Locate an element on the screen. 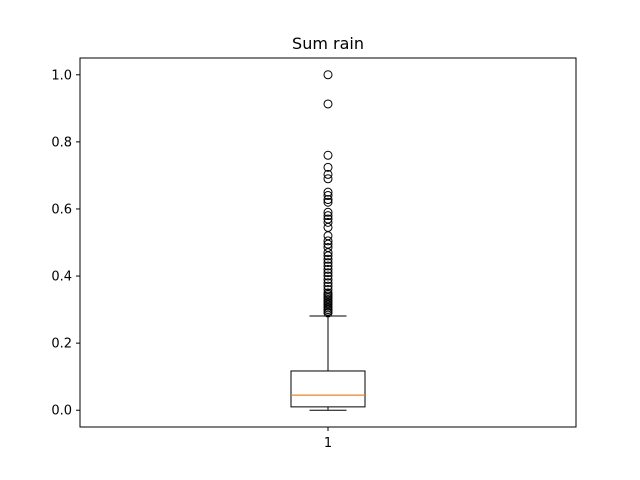  plot-area is located at coordinates (328, 240).